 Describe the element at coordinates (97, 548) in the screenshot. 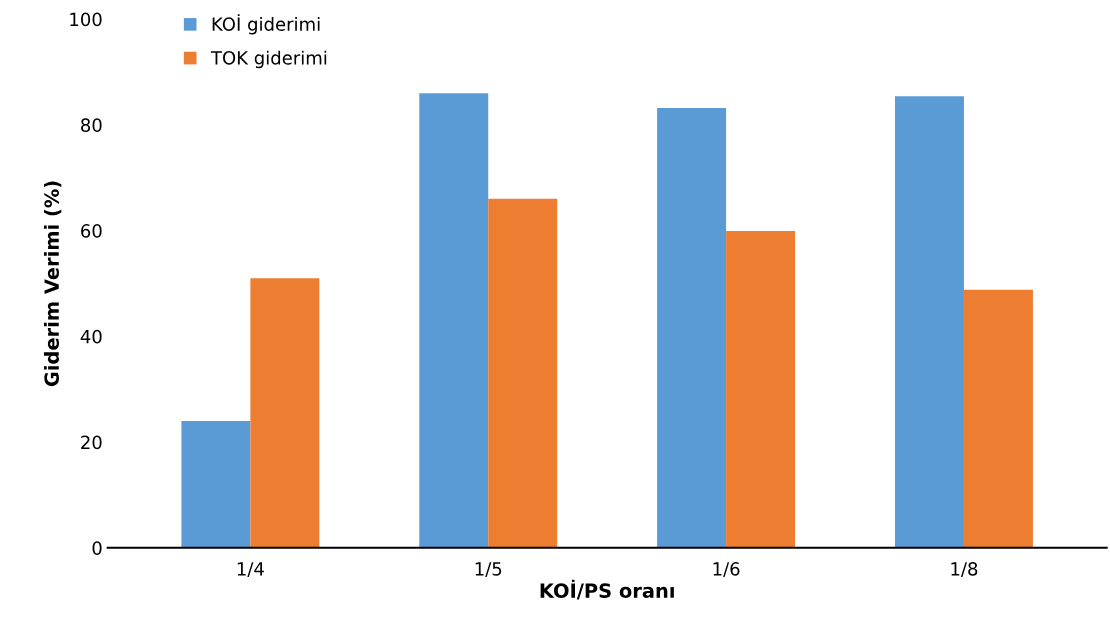

I see `y-tick-label: 0` at that location.